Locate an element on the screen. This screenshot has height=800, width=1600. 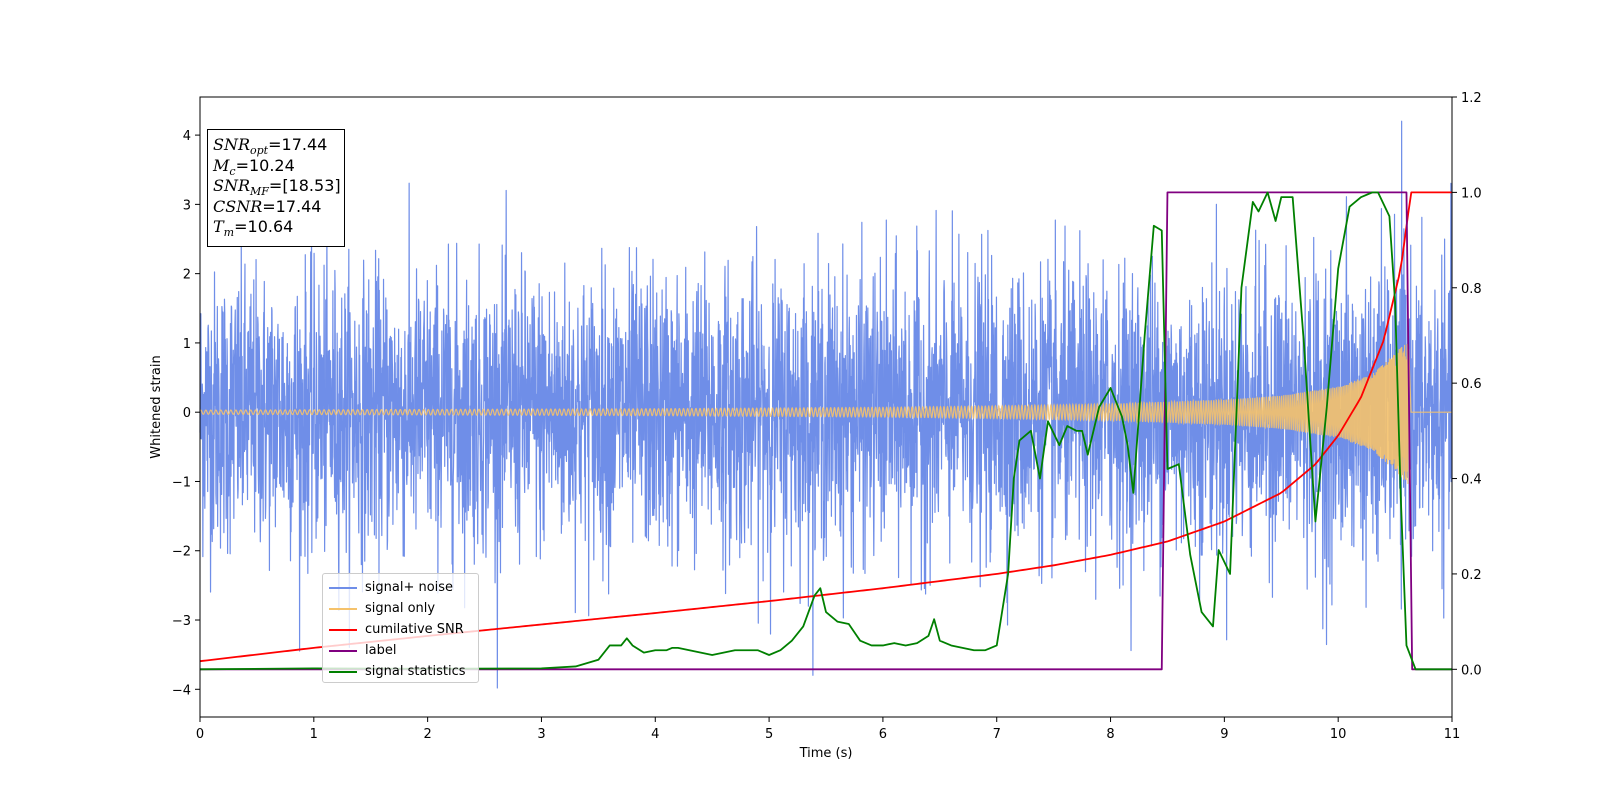
y-tick-label: −3 is located at coordinates (181, 621).